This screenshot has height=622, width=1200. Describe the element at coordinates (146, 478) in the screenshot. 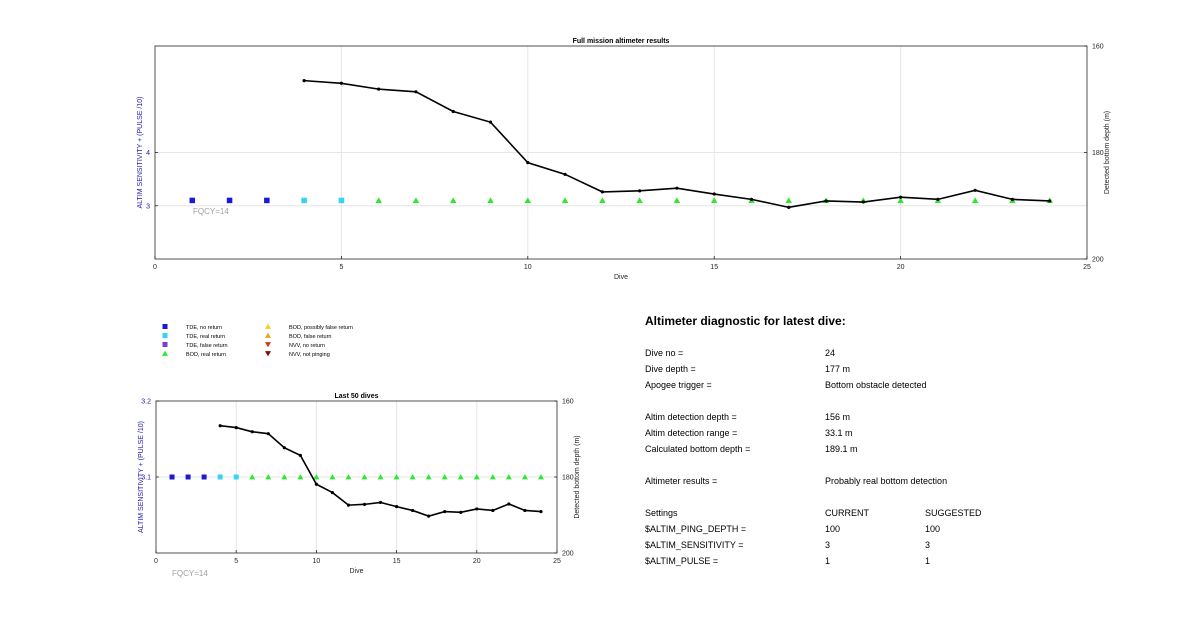

I see `y-tick-label: 3.1` at that location.